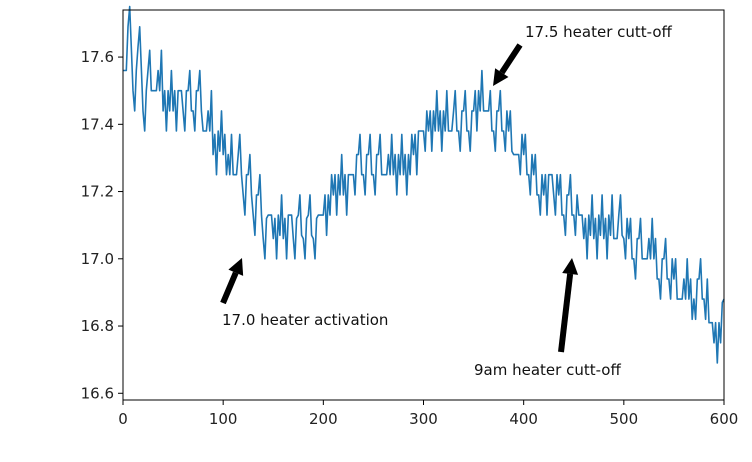 Image resolution: width=752 pixels, height=462 pixels. What do you see at coordinates (523, 419) in the screenshot?
I see `x-tick-label: 400` at bounding box center [523, 419].